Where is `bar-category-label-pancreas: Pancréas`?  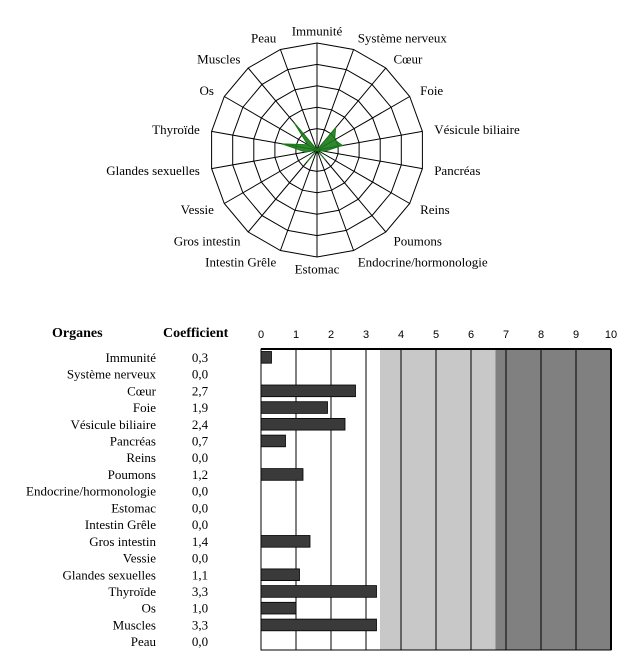 bar-category-label-pancreas: Pancréas is located at coordinates (133, 441).